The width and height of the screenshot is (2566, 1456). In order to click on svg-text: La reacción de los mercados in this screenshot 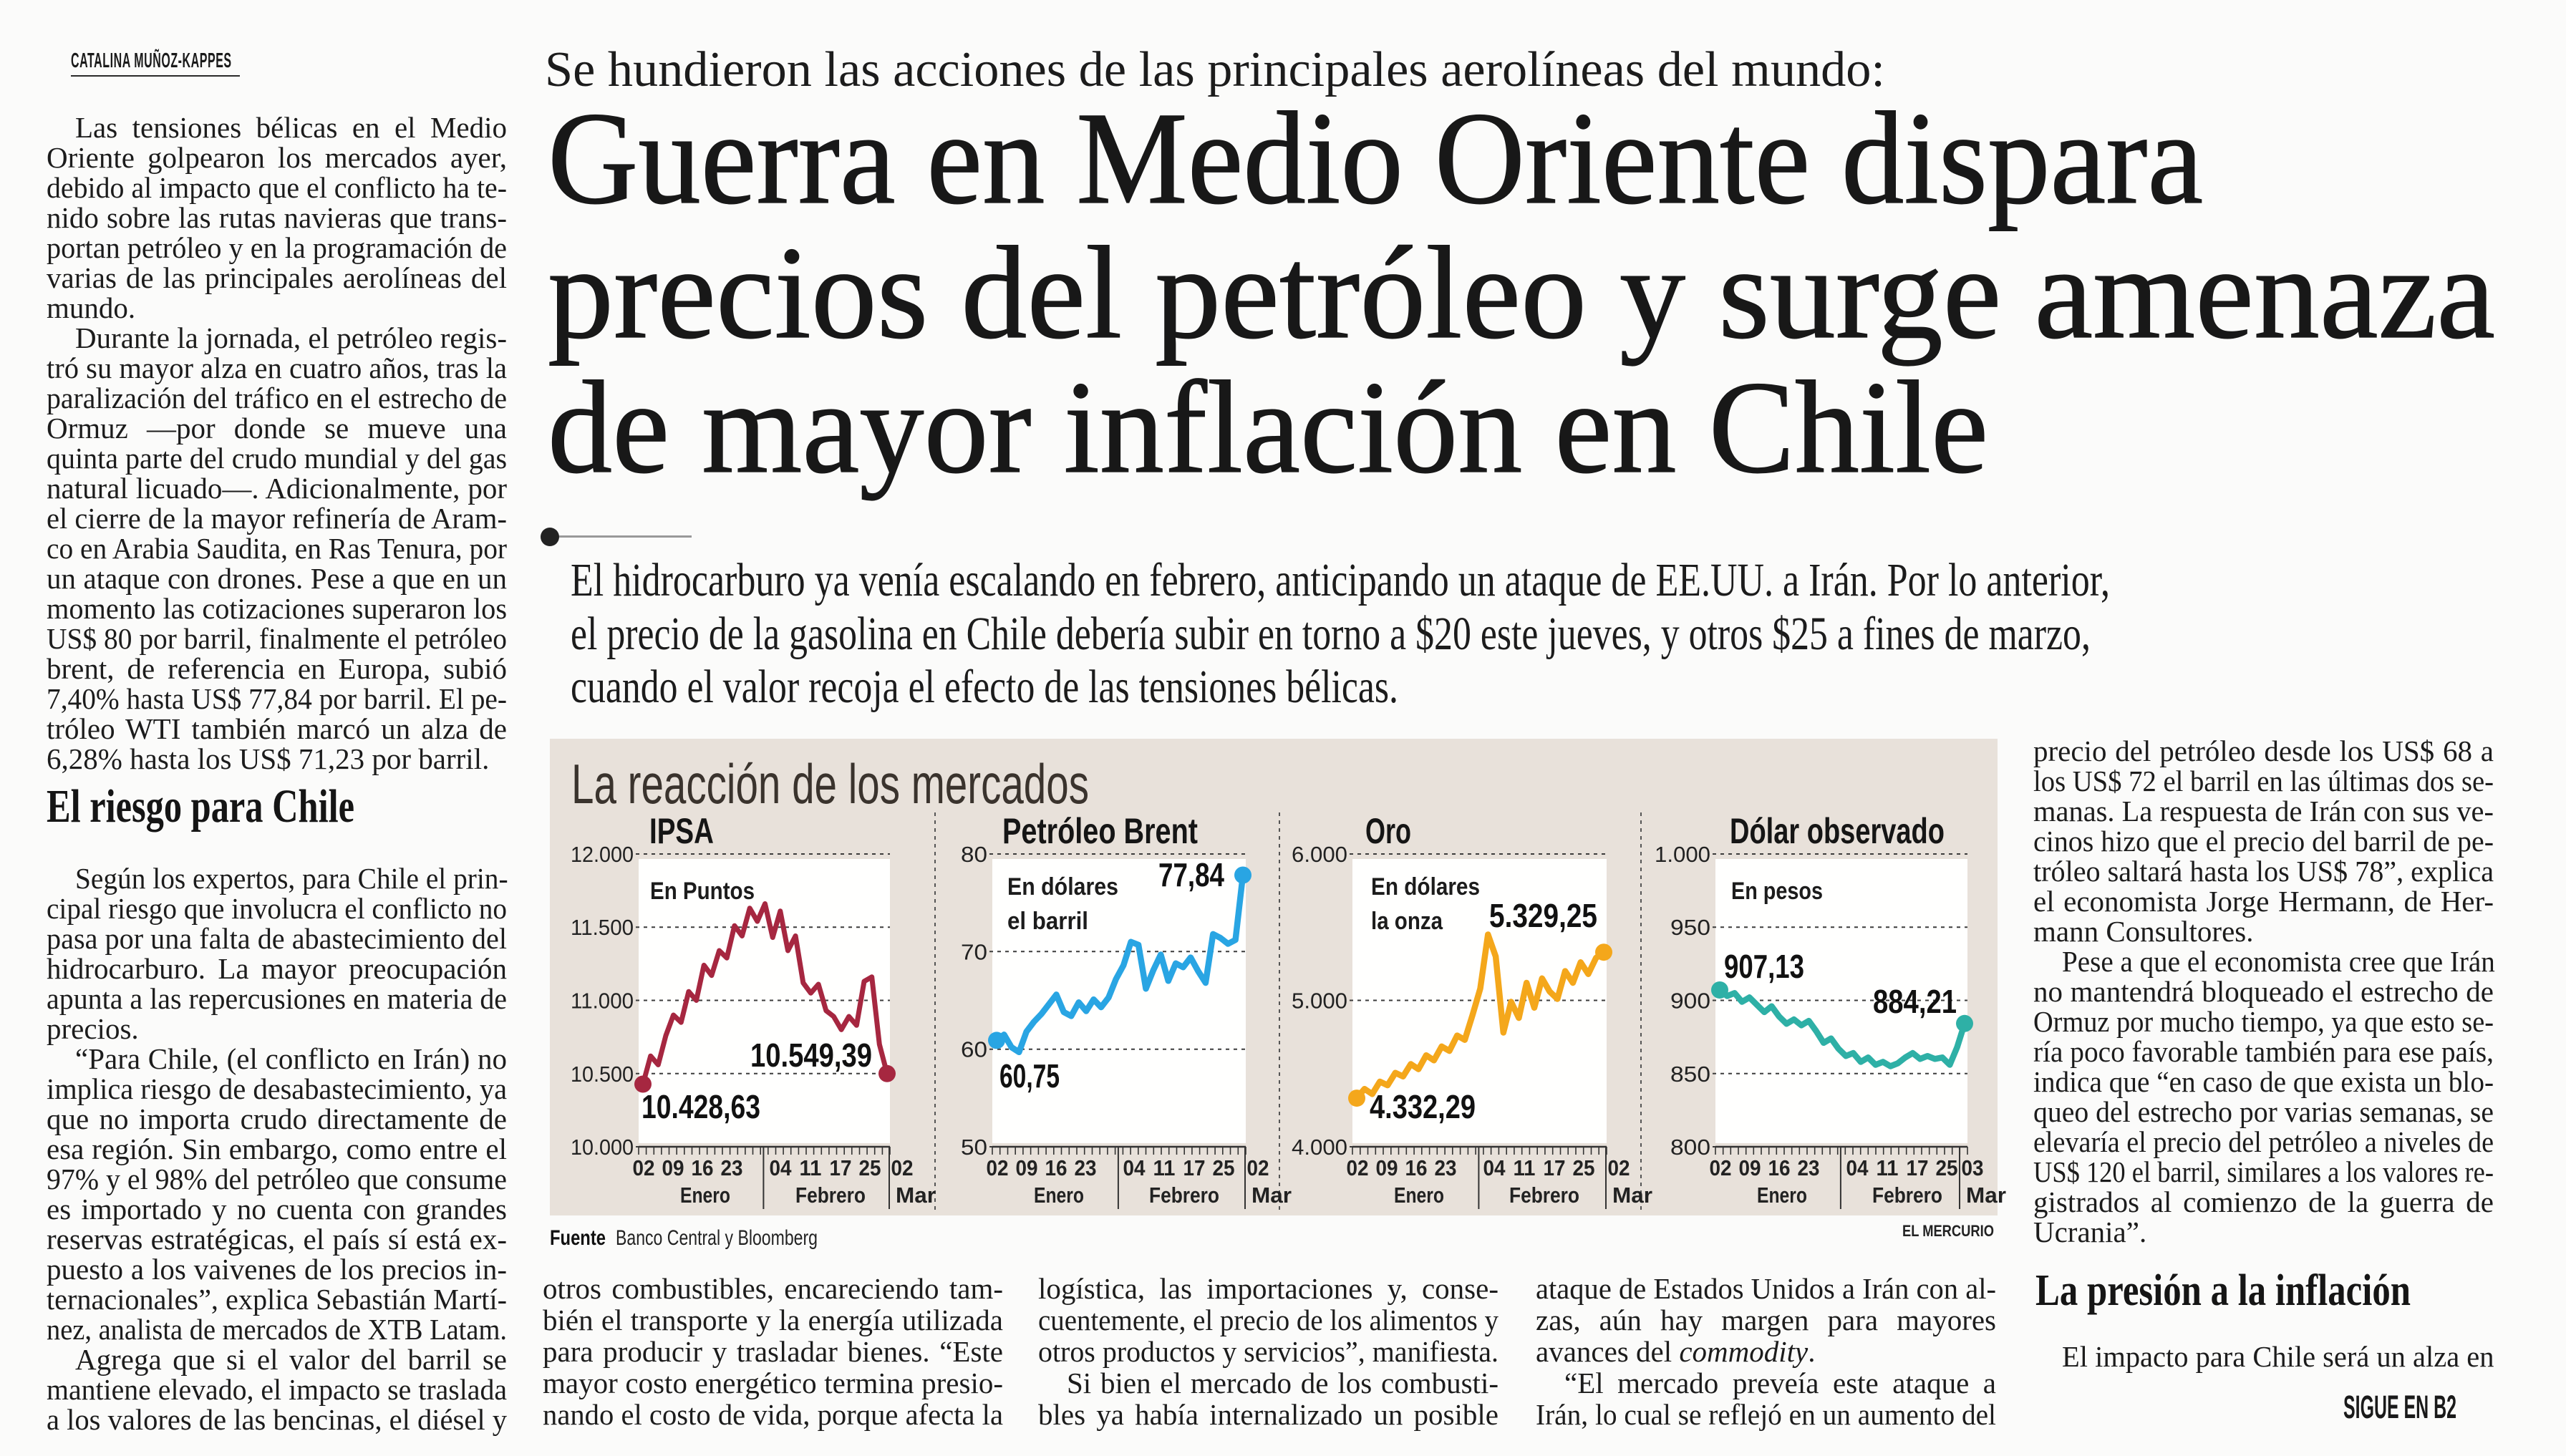, I will do `click(830, 783)`.